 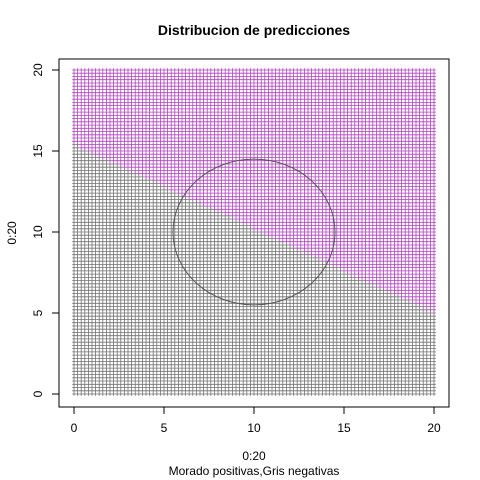 What do you see at coordinates (38, 151) in the screenshot?
I see `y-tick-label: 15` at bounding box center [38, 151].